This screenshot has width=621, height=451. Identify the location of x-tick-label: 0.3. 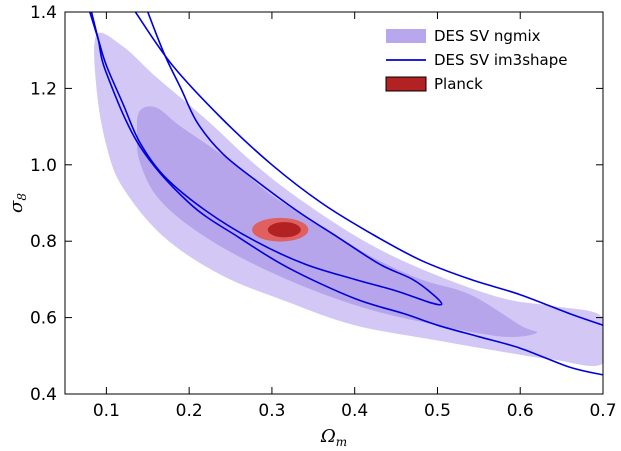
(271, 411).